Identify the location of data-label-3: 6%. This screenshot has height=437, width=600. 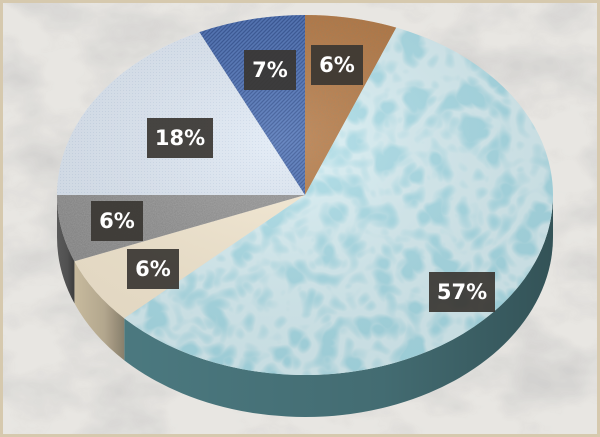
(117, 221).